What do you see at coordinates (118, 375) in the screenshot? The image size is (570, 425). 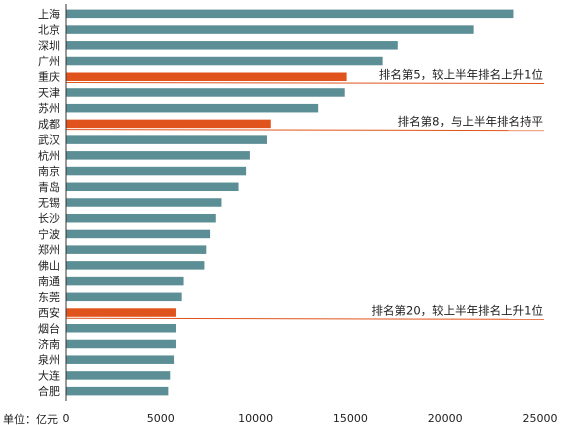 I see `bar-大连` at bounding box center [118, 375].